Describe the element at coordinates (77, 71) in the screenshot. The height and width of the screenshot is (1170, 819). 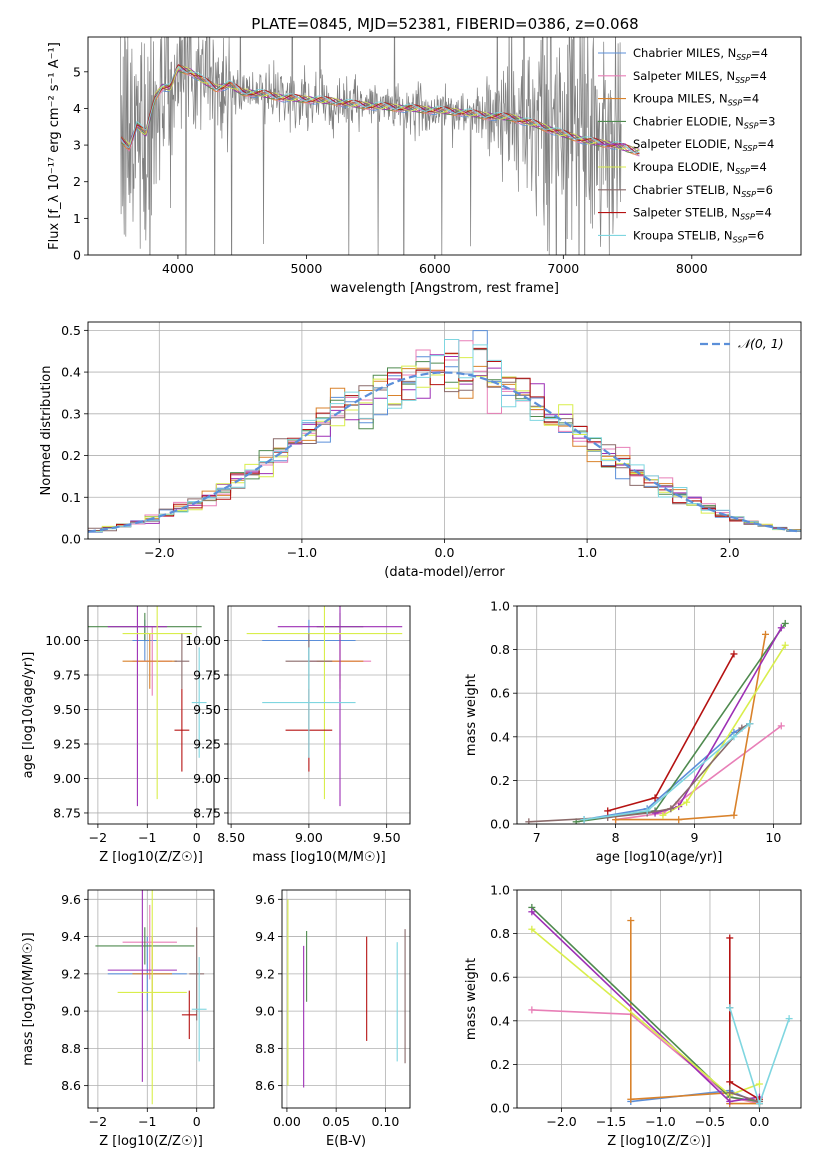
I see `y-tick-label: 5` at that location.